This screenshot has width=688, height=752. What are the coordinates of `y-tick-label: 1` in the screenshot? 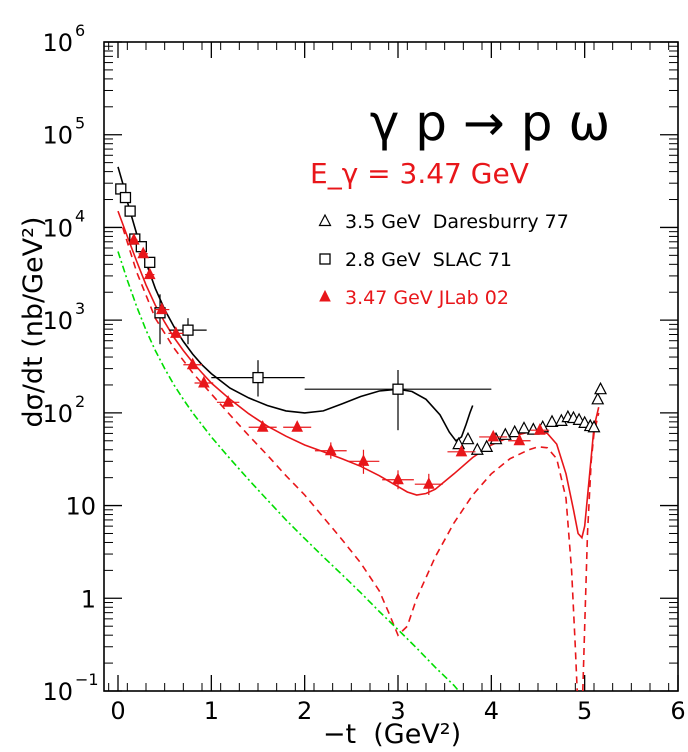 It's located at (88, 599).